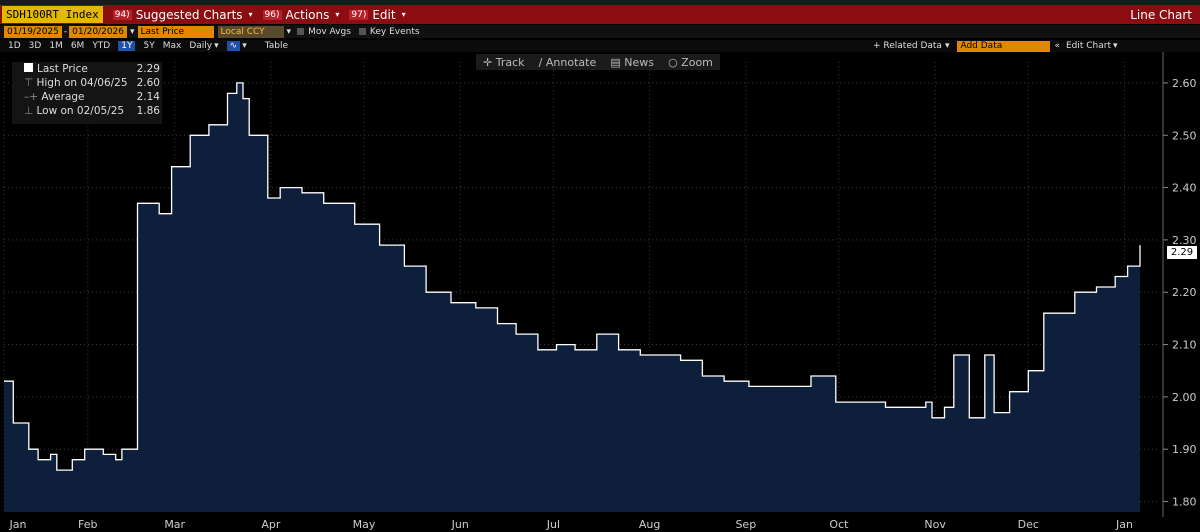 The height and width of the screenshot is (532, 1200). What do you see at coordinates (907, 46) in the screenshot?
I see `related-data-button: + Related Data` at bounding box center [907, 46].